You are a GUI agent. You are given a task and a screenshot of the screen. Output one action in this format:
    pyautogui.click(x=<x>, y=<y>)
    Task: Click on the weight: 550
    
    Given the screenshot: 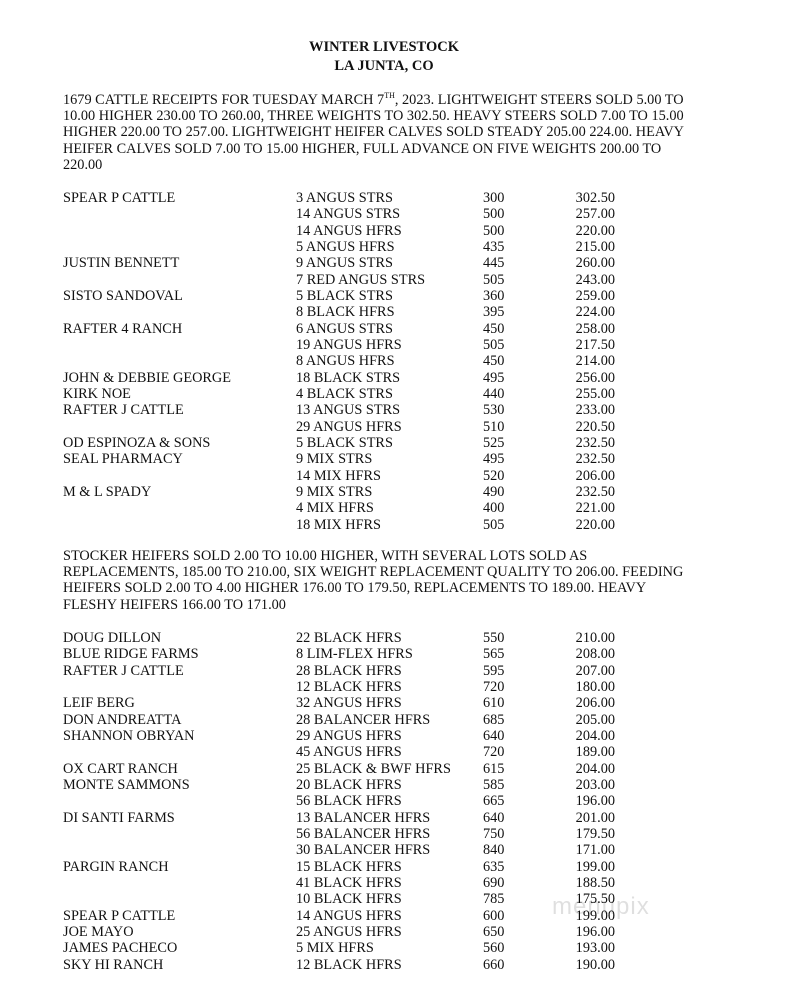 What is the action you would take?
    pyautogui.click(x=494, y=638)
    